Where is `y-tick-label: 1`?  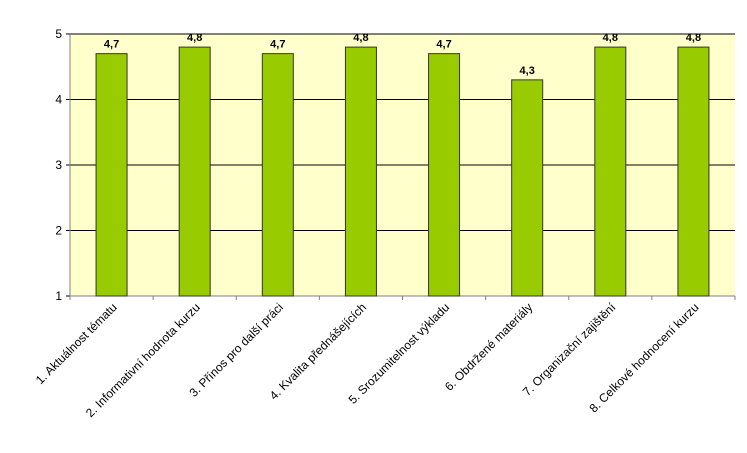
y-tick-label: 1 is located at coordinates (58, 296).